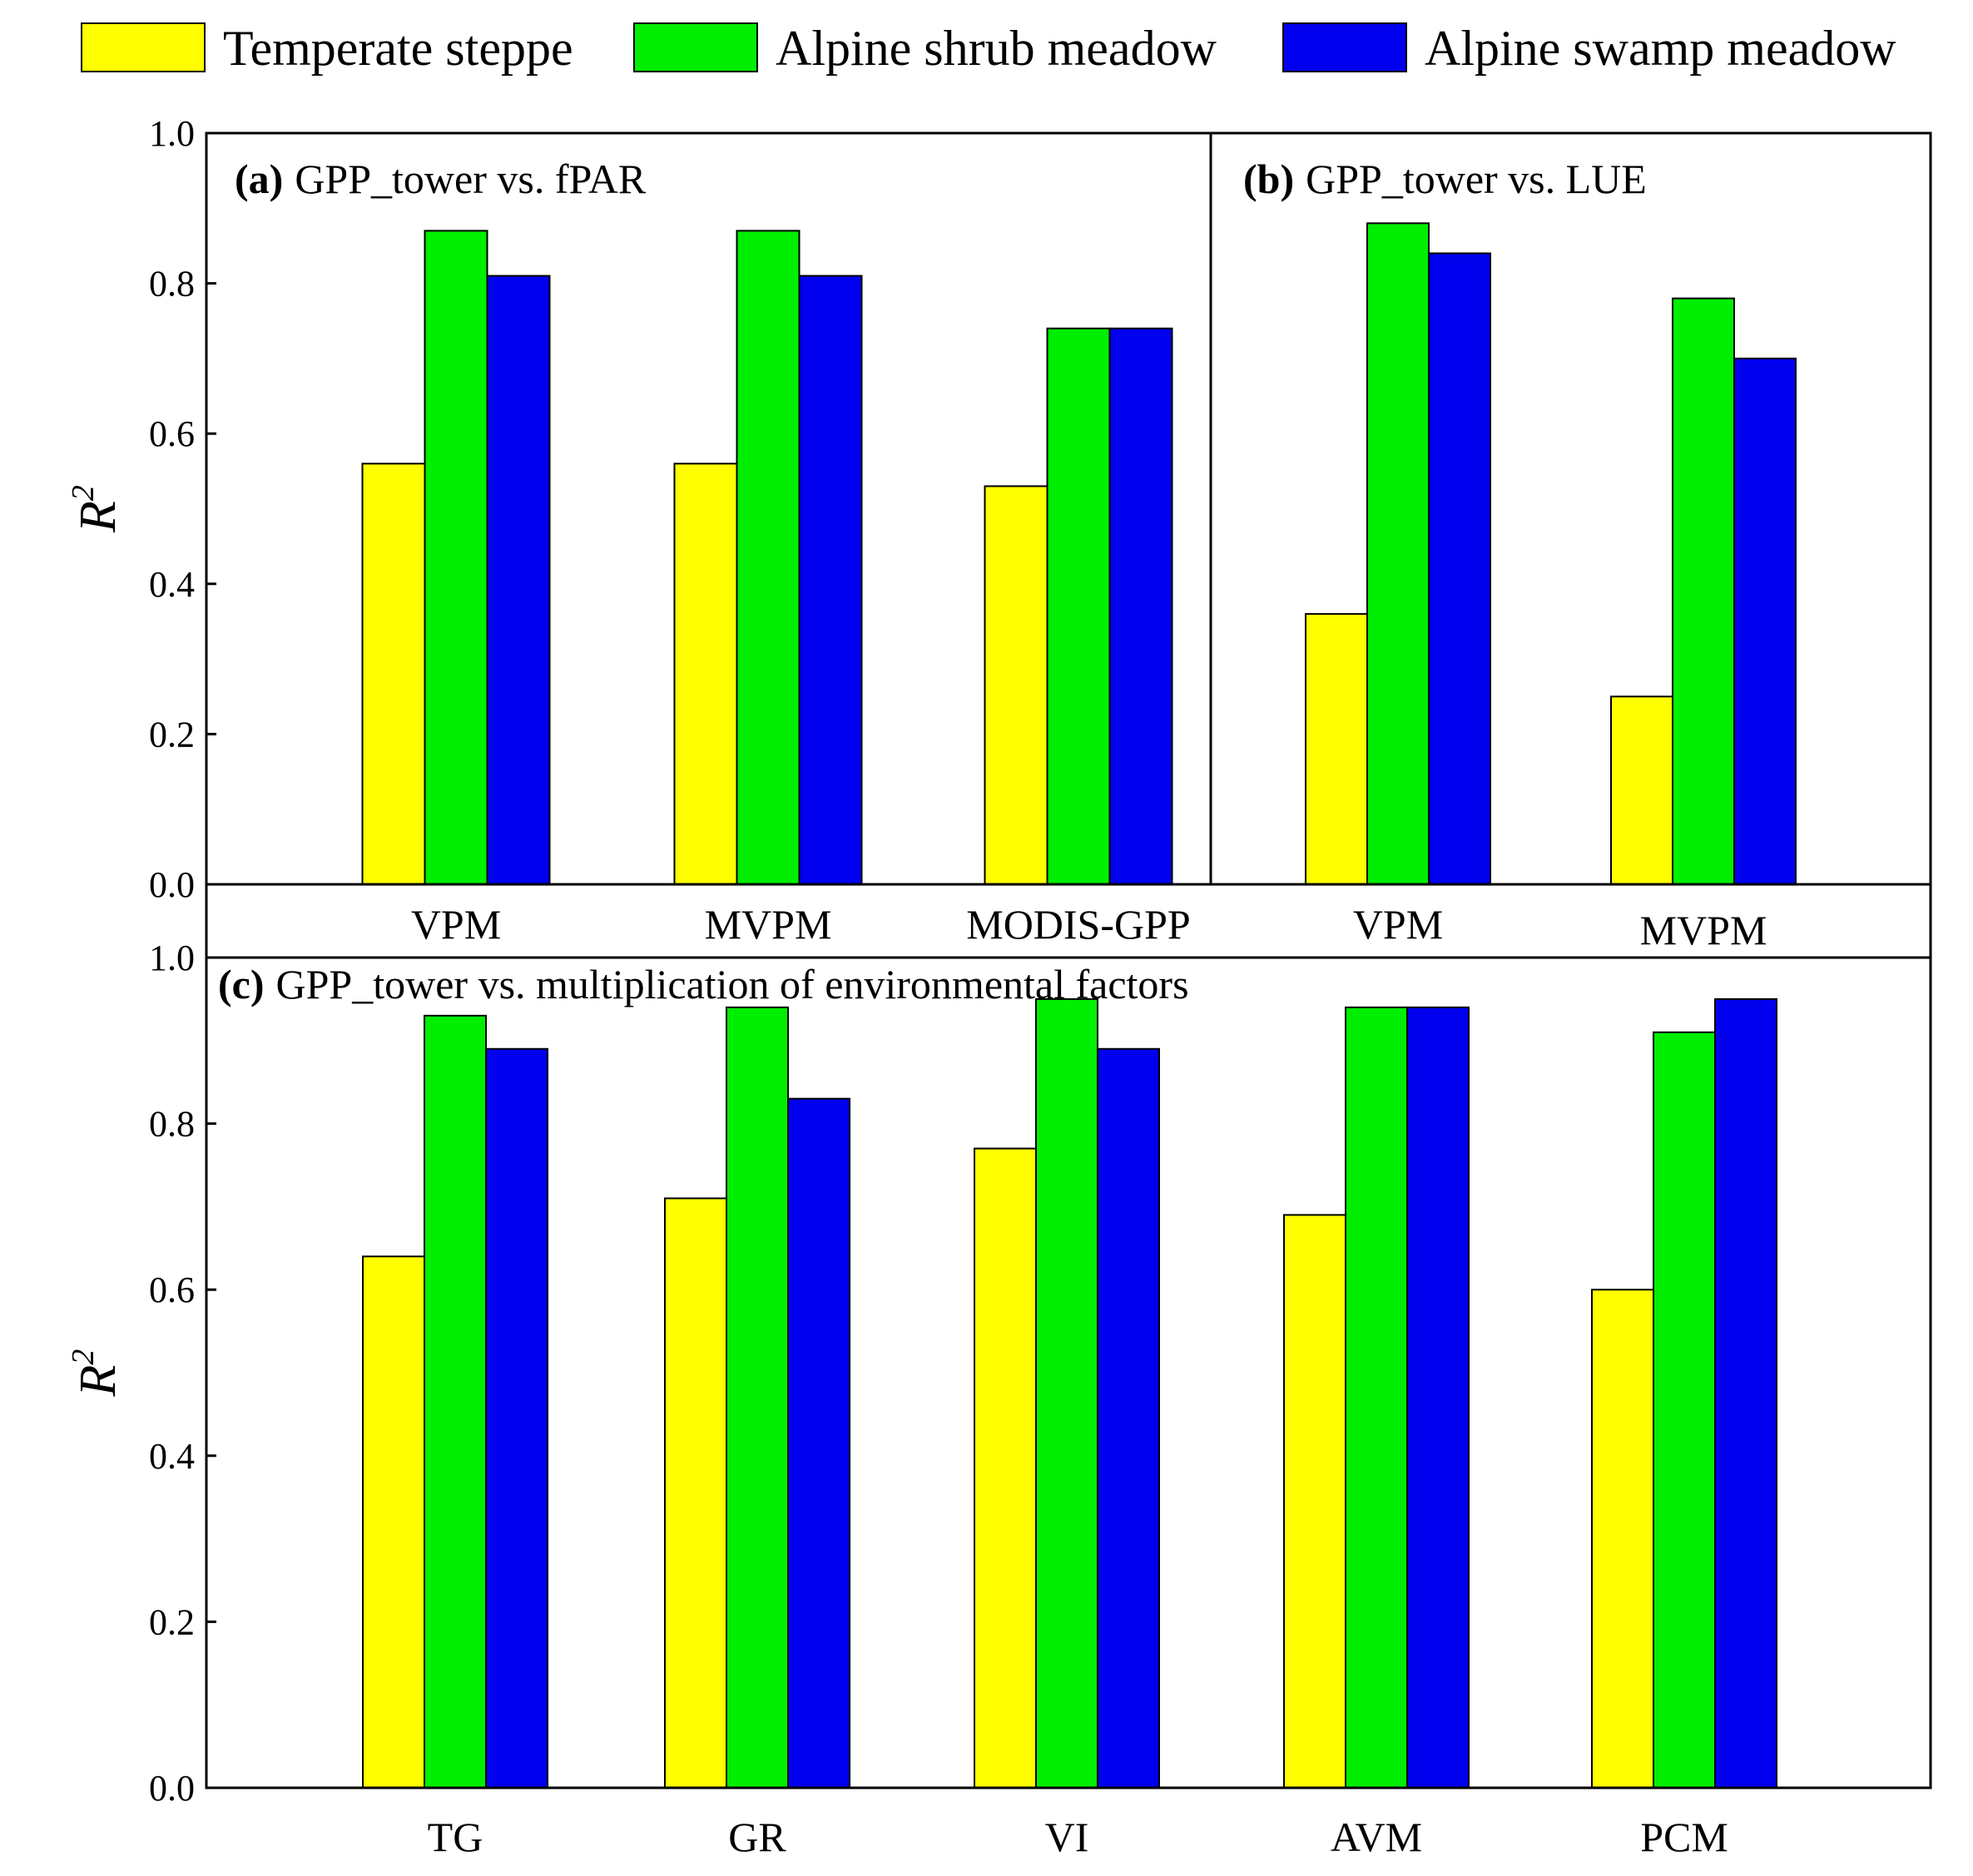 This screenshot has width=1973, height=1876. I want to click on y-tick-label-a-5: 1.0, so click(172, 133).